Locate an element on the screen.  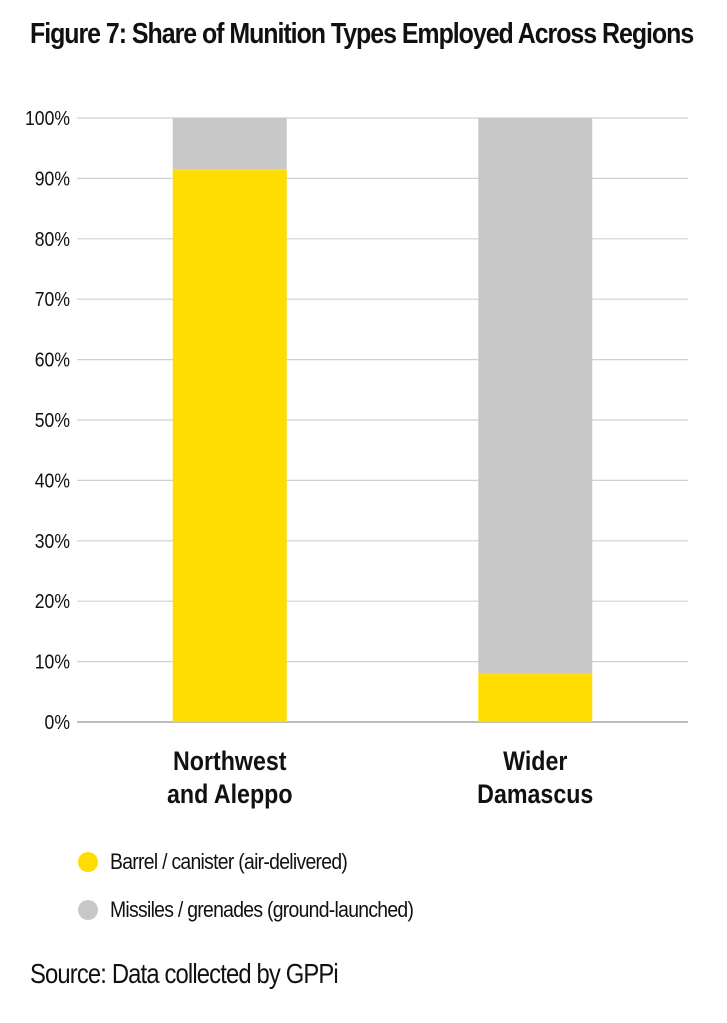
x-category-label: Northwest is located at coordinates (230, 761).